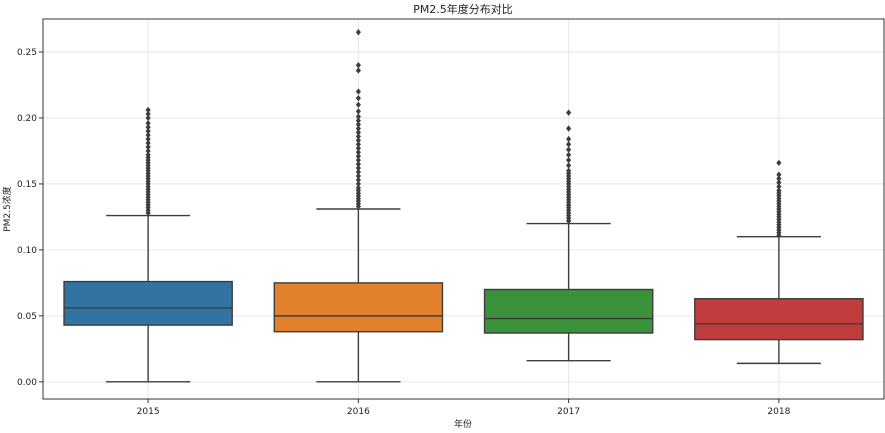  I want to click on y-tick-label: 0.05, so click(27, 317).